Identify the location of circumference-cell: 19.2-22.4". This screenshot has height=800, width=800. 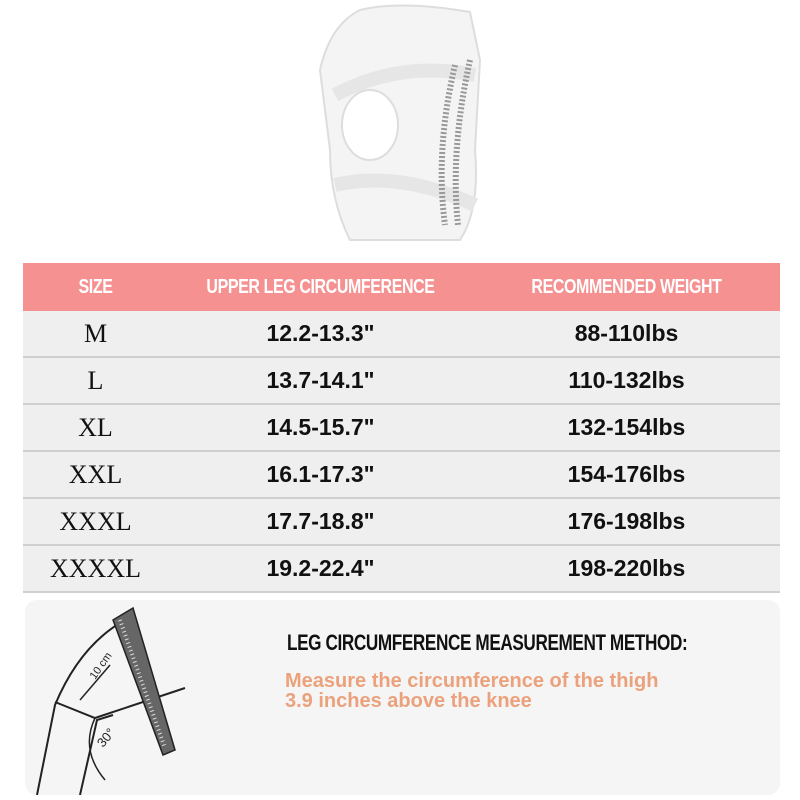
(320, 568).